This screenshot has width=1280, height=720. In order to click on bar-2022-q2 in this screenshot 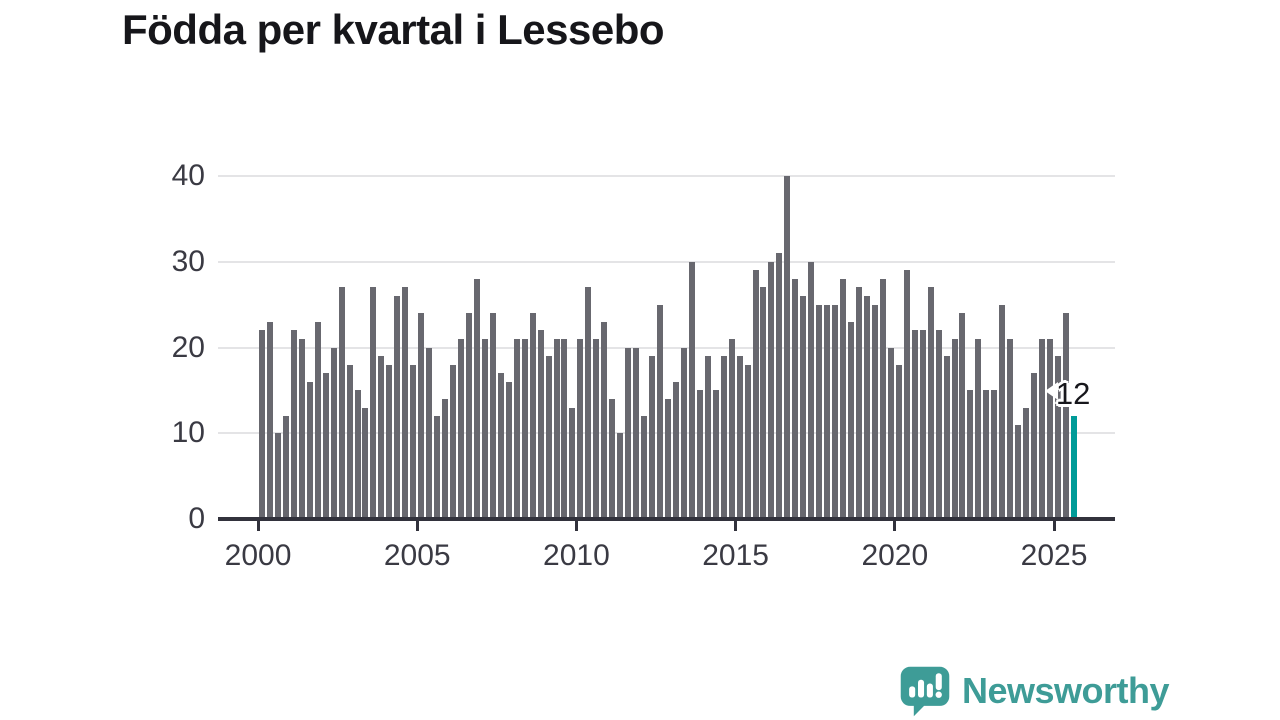, I will do `click(970, 454)`.